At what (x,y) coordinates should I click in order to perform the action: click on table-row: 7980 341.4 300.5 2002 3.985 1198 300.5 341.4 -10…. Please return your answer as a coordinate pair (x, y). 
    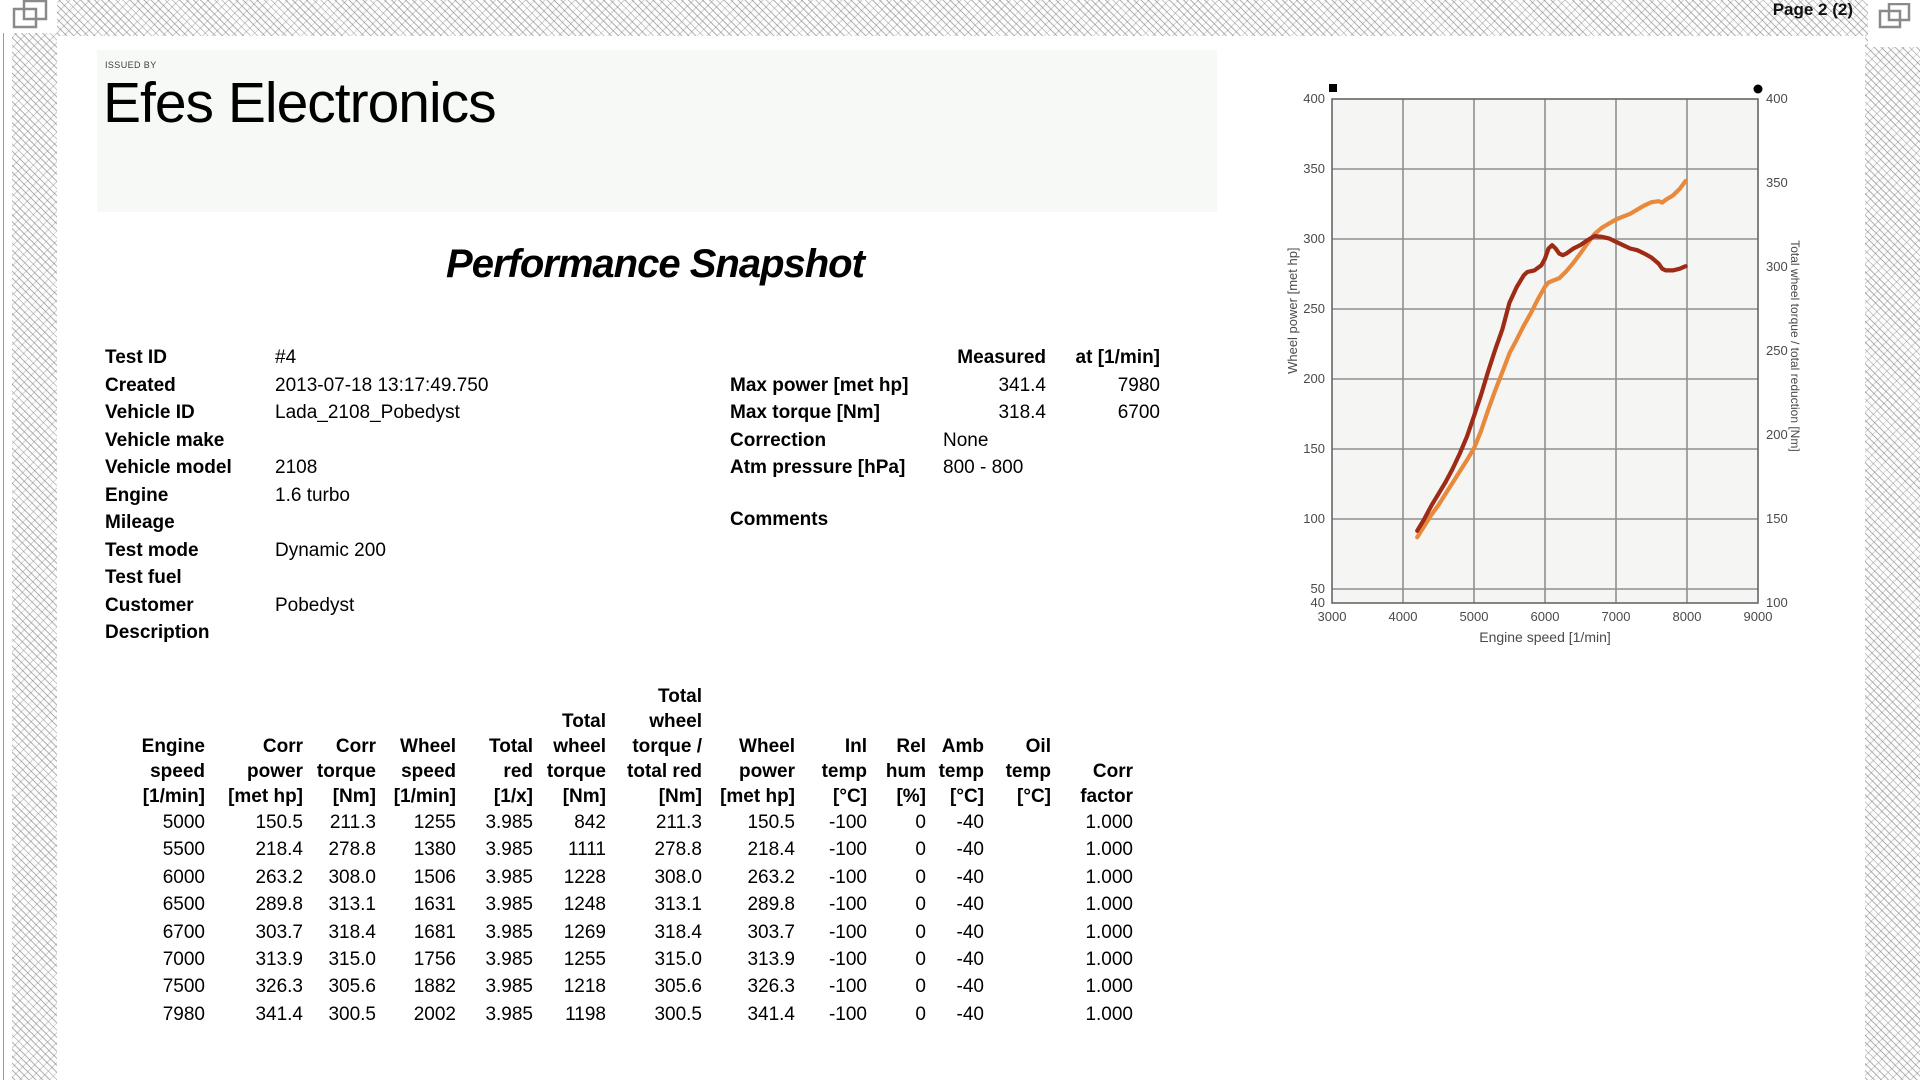
    Looking at the image, I should click on (619, 1014).